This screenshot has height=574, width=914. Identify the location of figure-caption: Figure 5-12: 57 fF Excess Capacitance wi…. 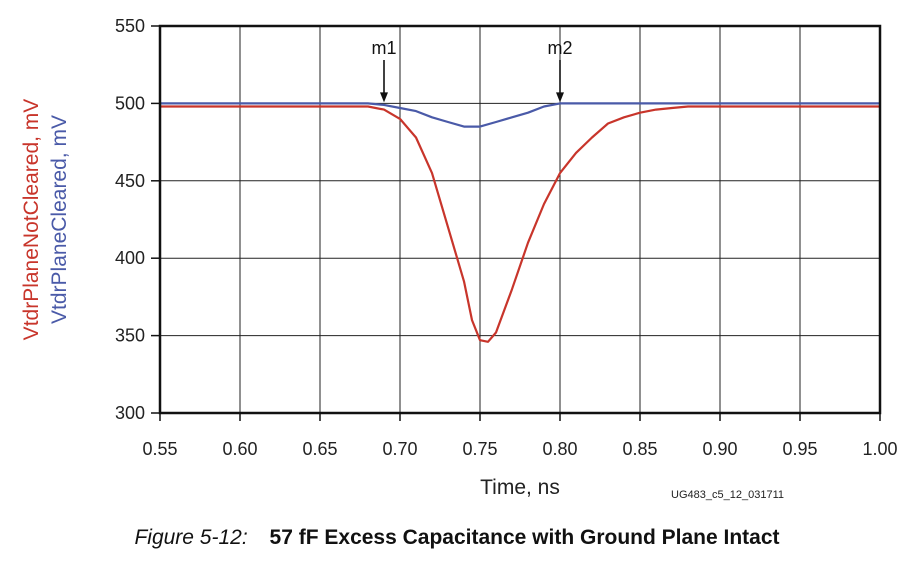
(457, 538).